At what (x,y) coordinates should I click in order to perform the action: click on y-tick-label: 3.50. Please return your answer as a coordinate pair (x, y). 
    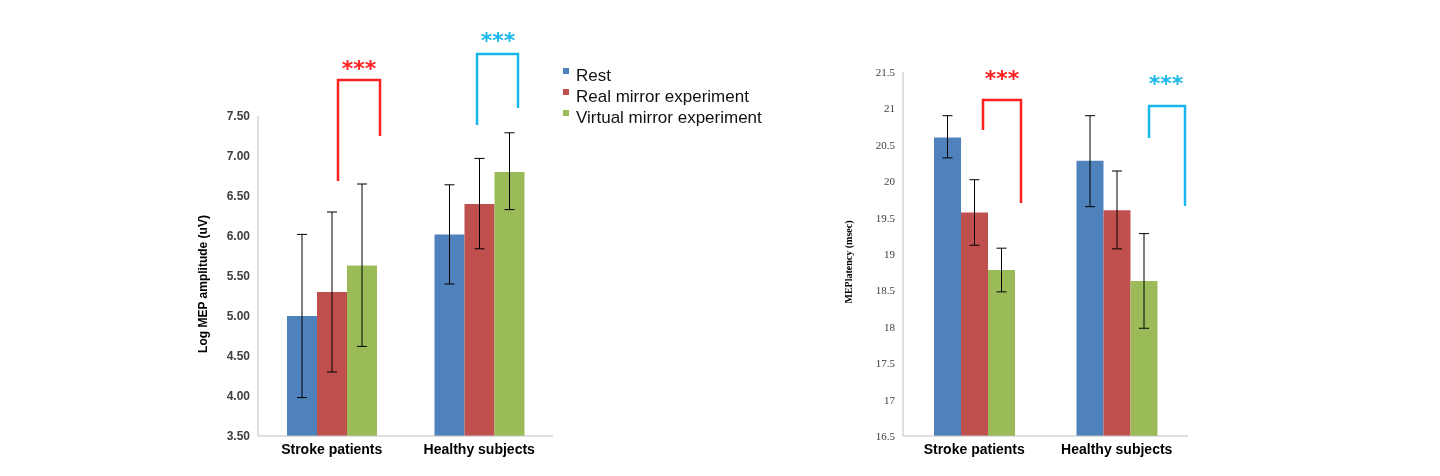
    Looking at the image, I should click on (238, 436).